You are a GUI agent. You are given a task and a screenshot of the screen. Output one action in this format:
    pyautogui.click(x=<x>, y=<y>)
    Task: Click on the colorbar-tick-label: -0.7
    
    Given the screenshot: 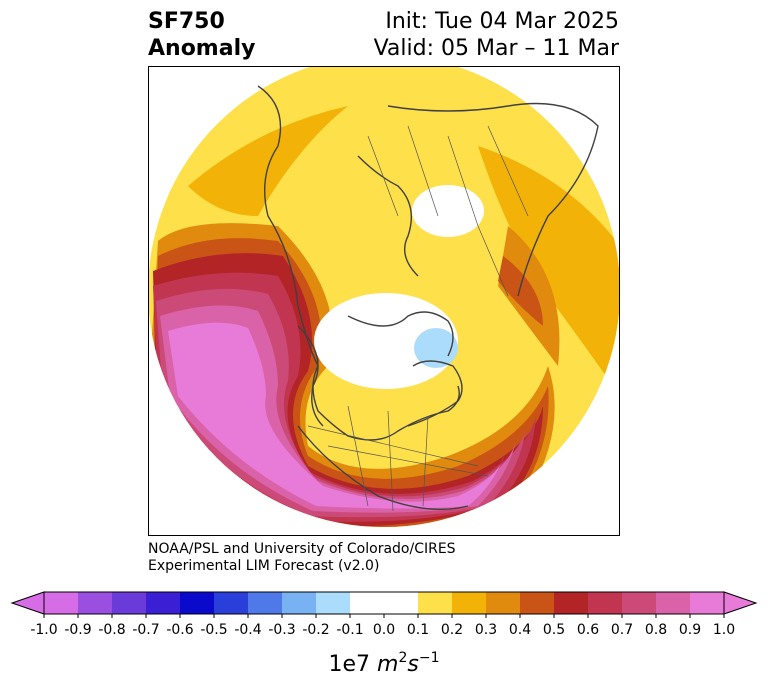 What is the action you would take?
    pyautogui.click(x=145, y=630)
    